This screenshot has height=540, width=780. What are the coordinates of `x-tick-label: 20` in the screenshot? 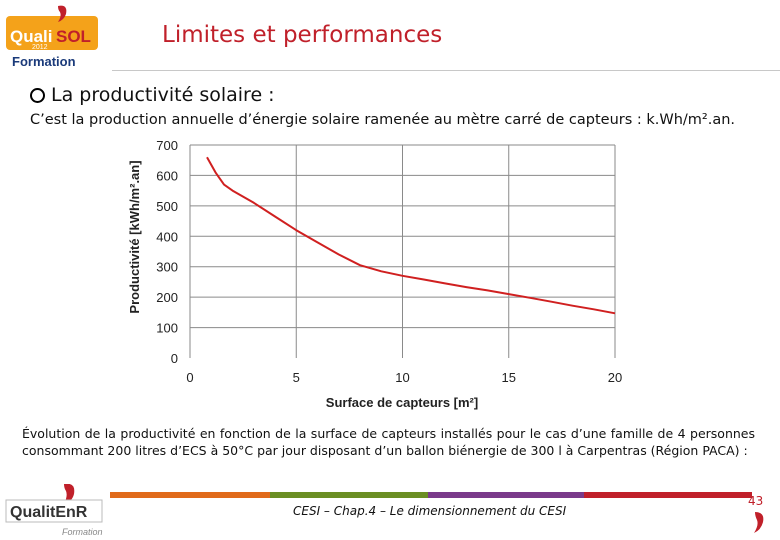 It's located at (615, 377).